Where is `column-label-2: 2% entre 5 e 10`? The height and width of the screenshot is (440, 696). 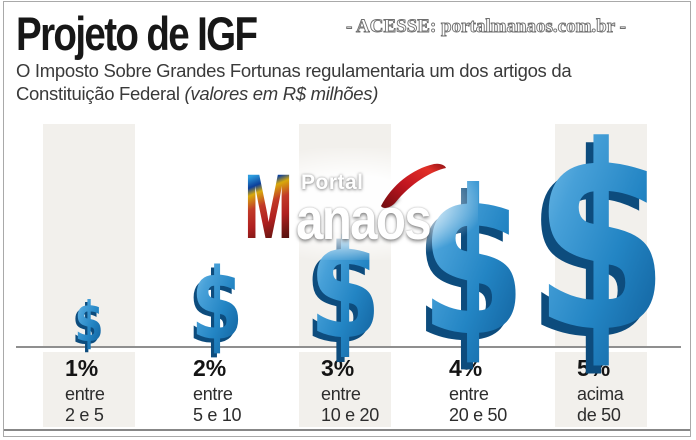 column-label-2: 2% entre 5 e 10 is located at coordinates (217, 391).